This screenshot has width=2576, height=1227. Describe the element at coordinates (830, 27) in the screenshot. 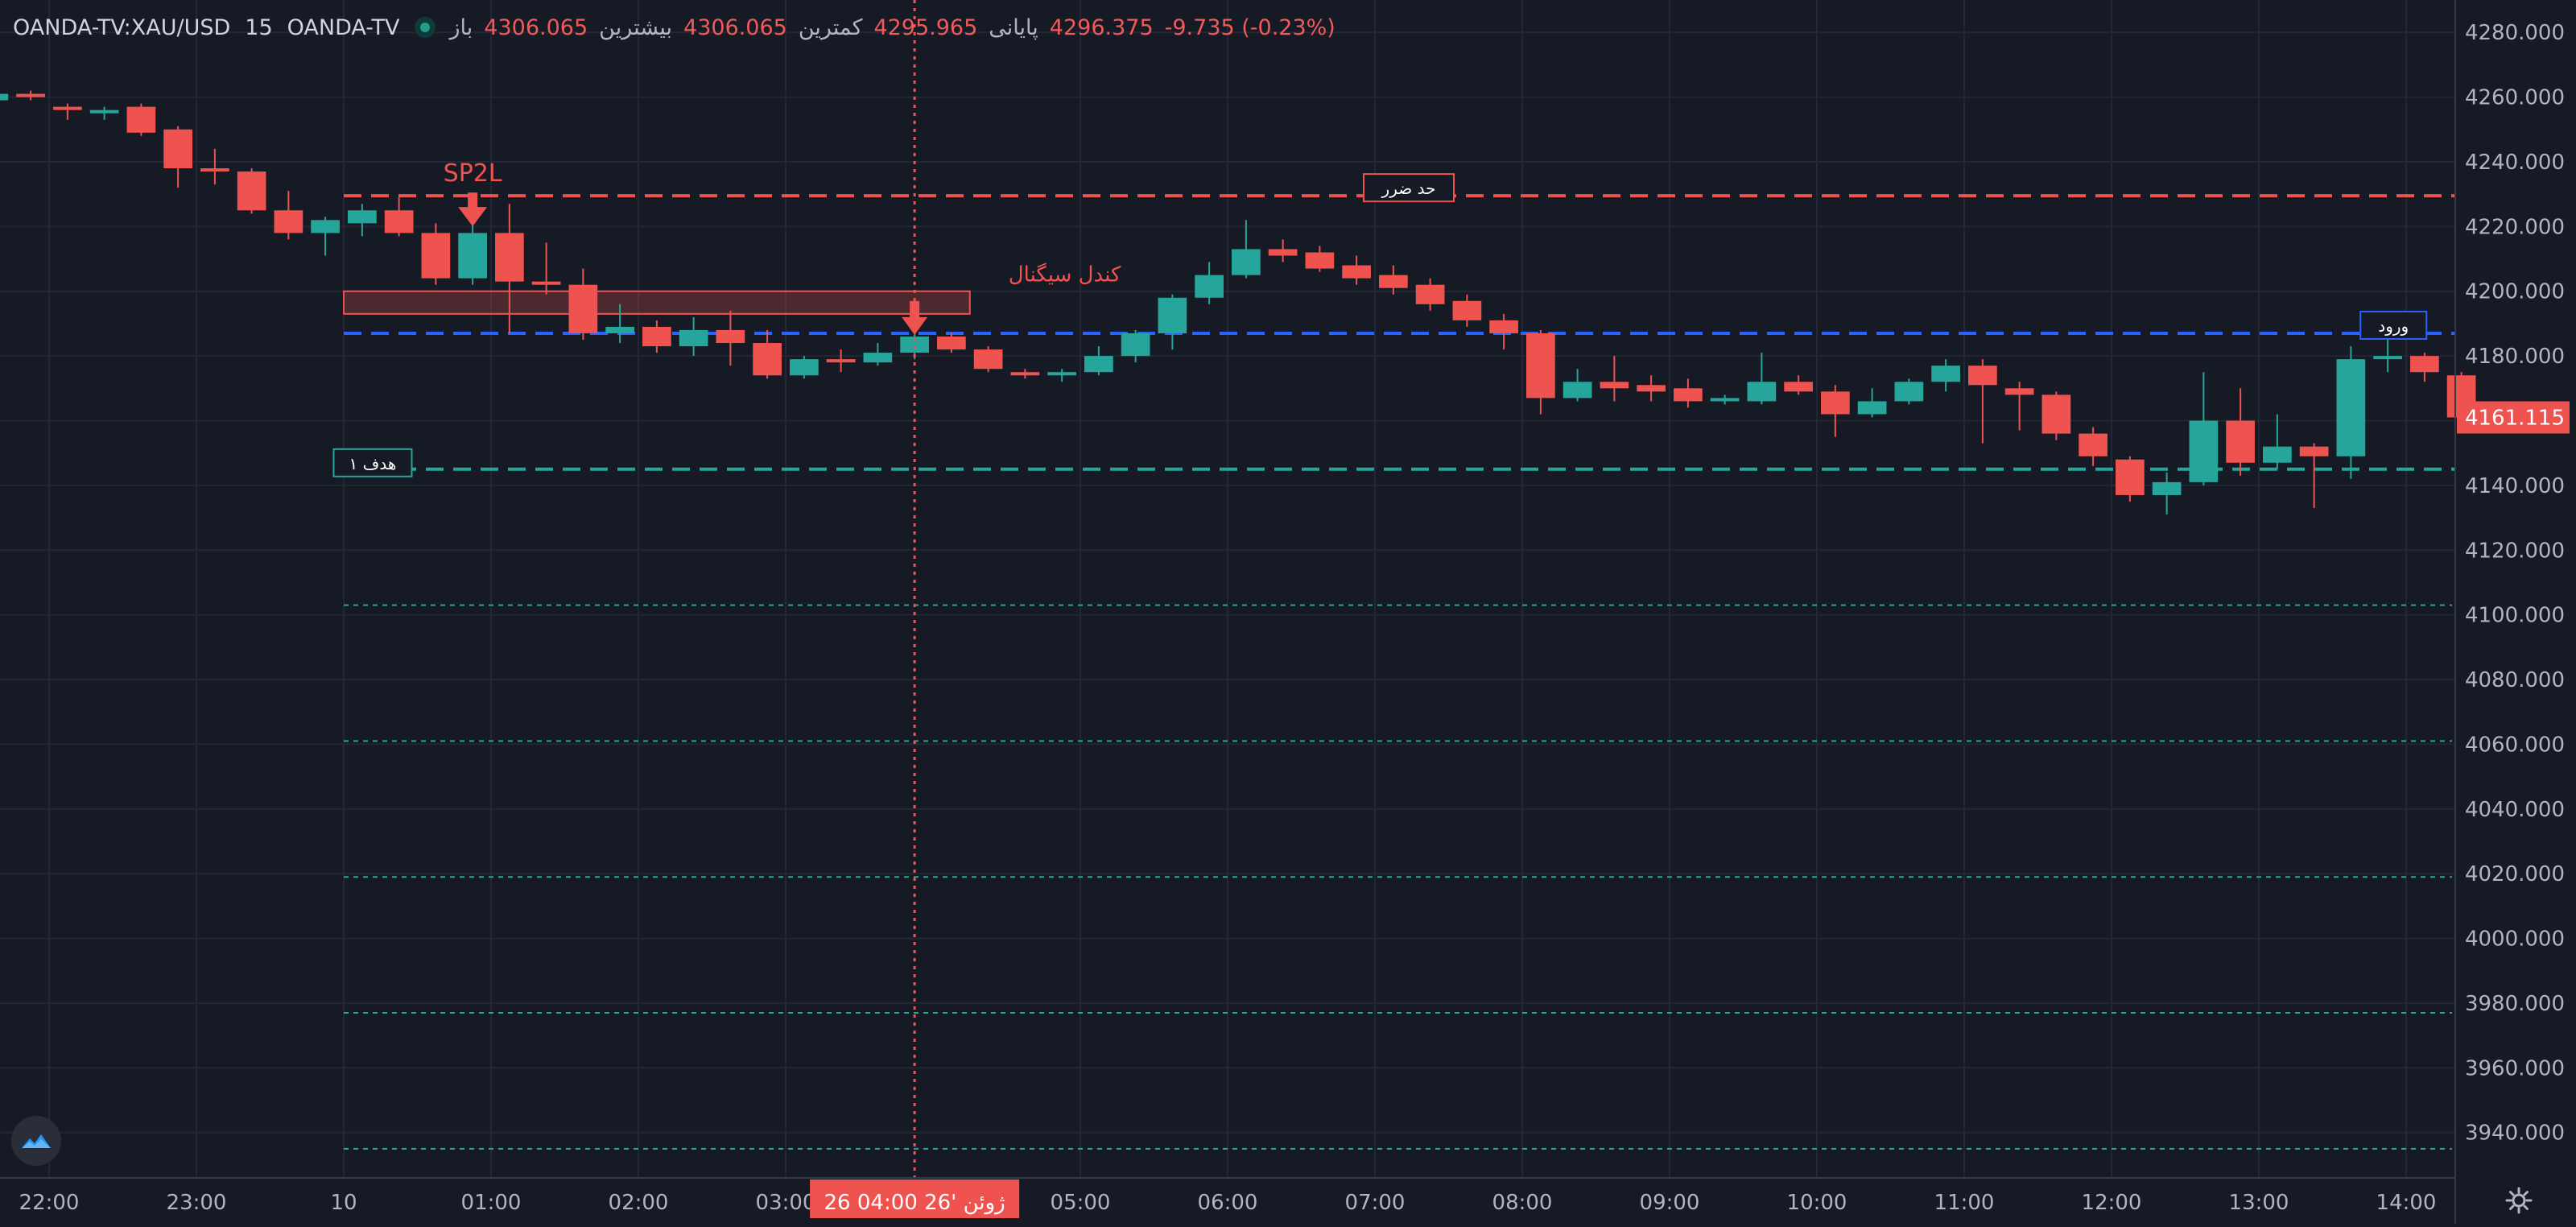

I see `low-label: کمترین` at that location.